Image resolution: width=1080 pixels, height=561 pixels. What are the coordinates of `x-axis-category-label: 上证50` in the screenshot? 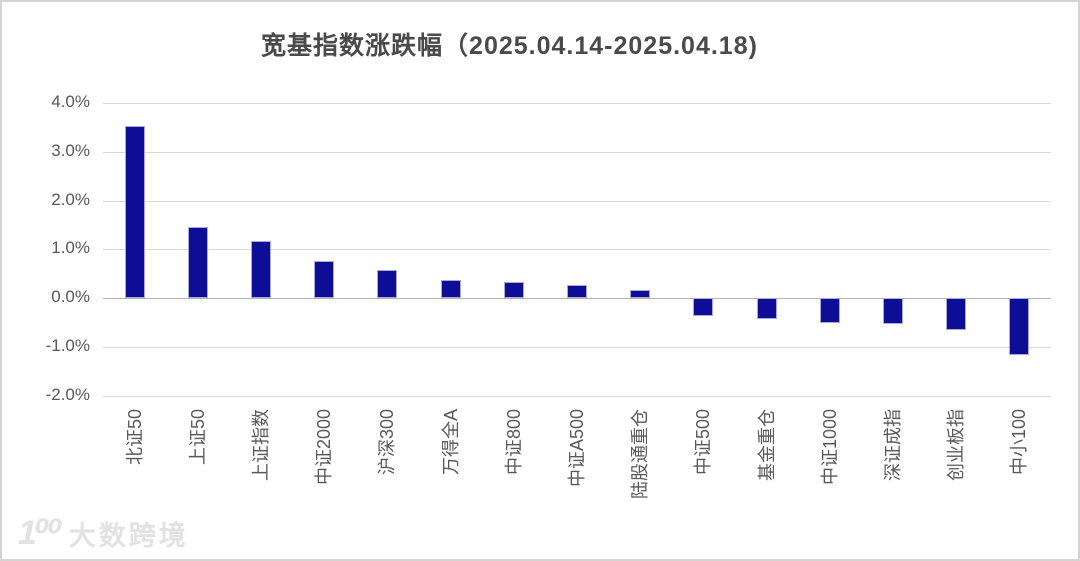 It's located at (197, 437).